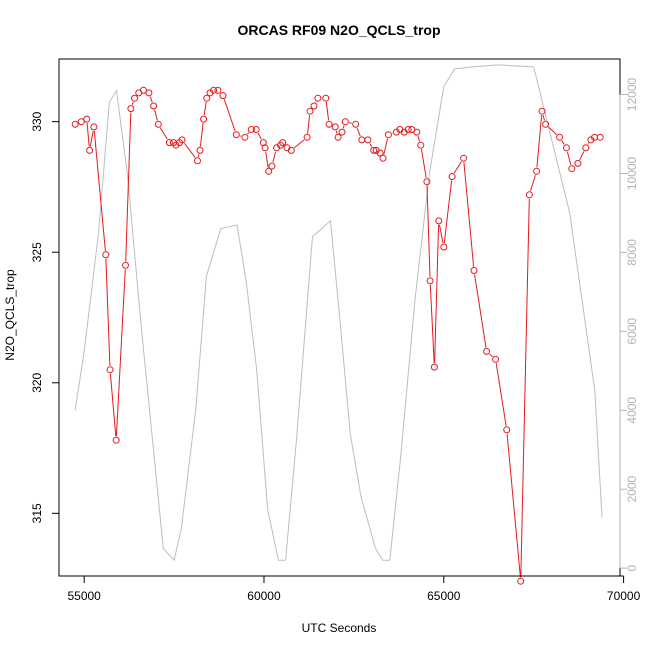 The width and height of the screenshot is (650, 650). Describe the element at coordinates (354, 589) in the screenshot. I see `x-axis: 55000 60000 65000 70000` at that location.